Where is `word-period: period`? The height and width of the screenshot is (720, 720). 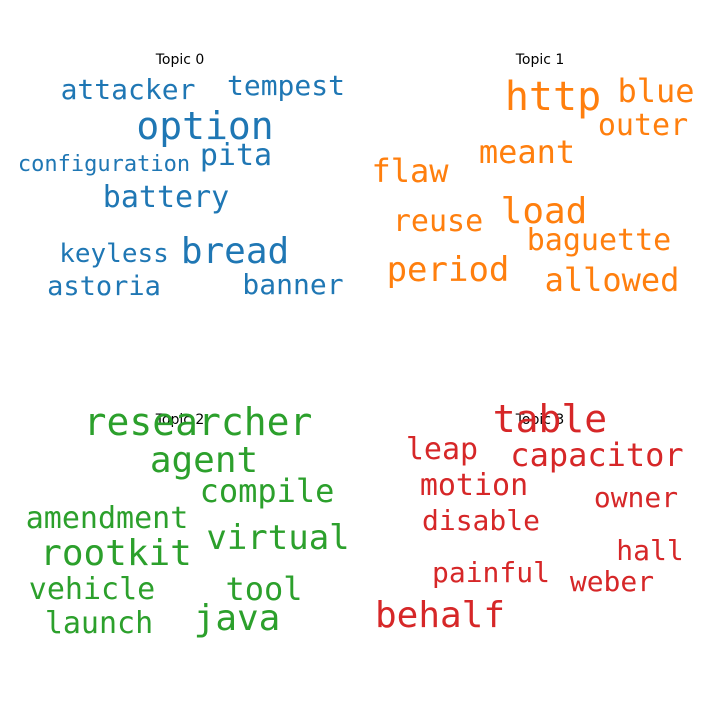
word-period: period is located at coordinates (448, 270).